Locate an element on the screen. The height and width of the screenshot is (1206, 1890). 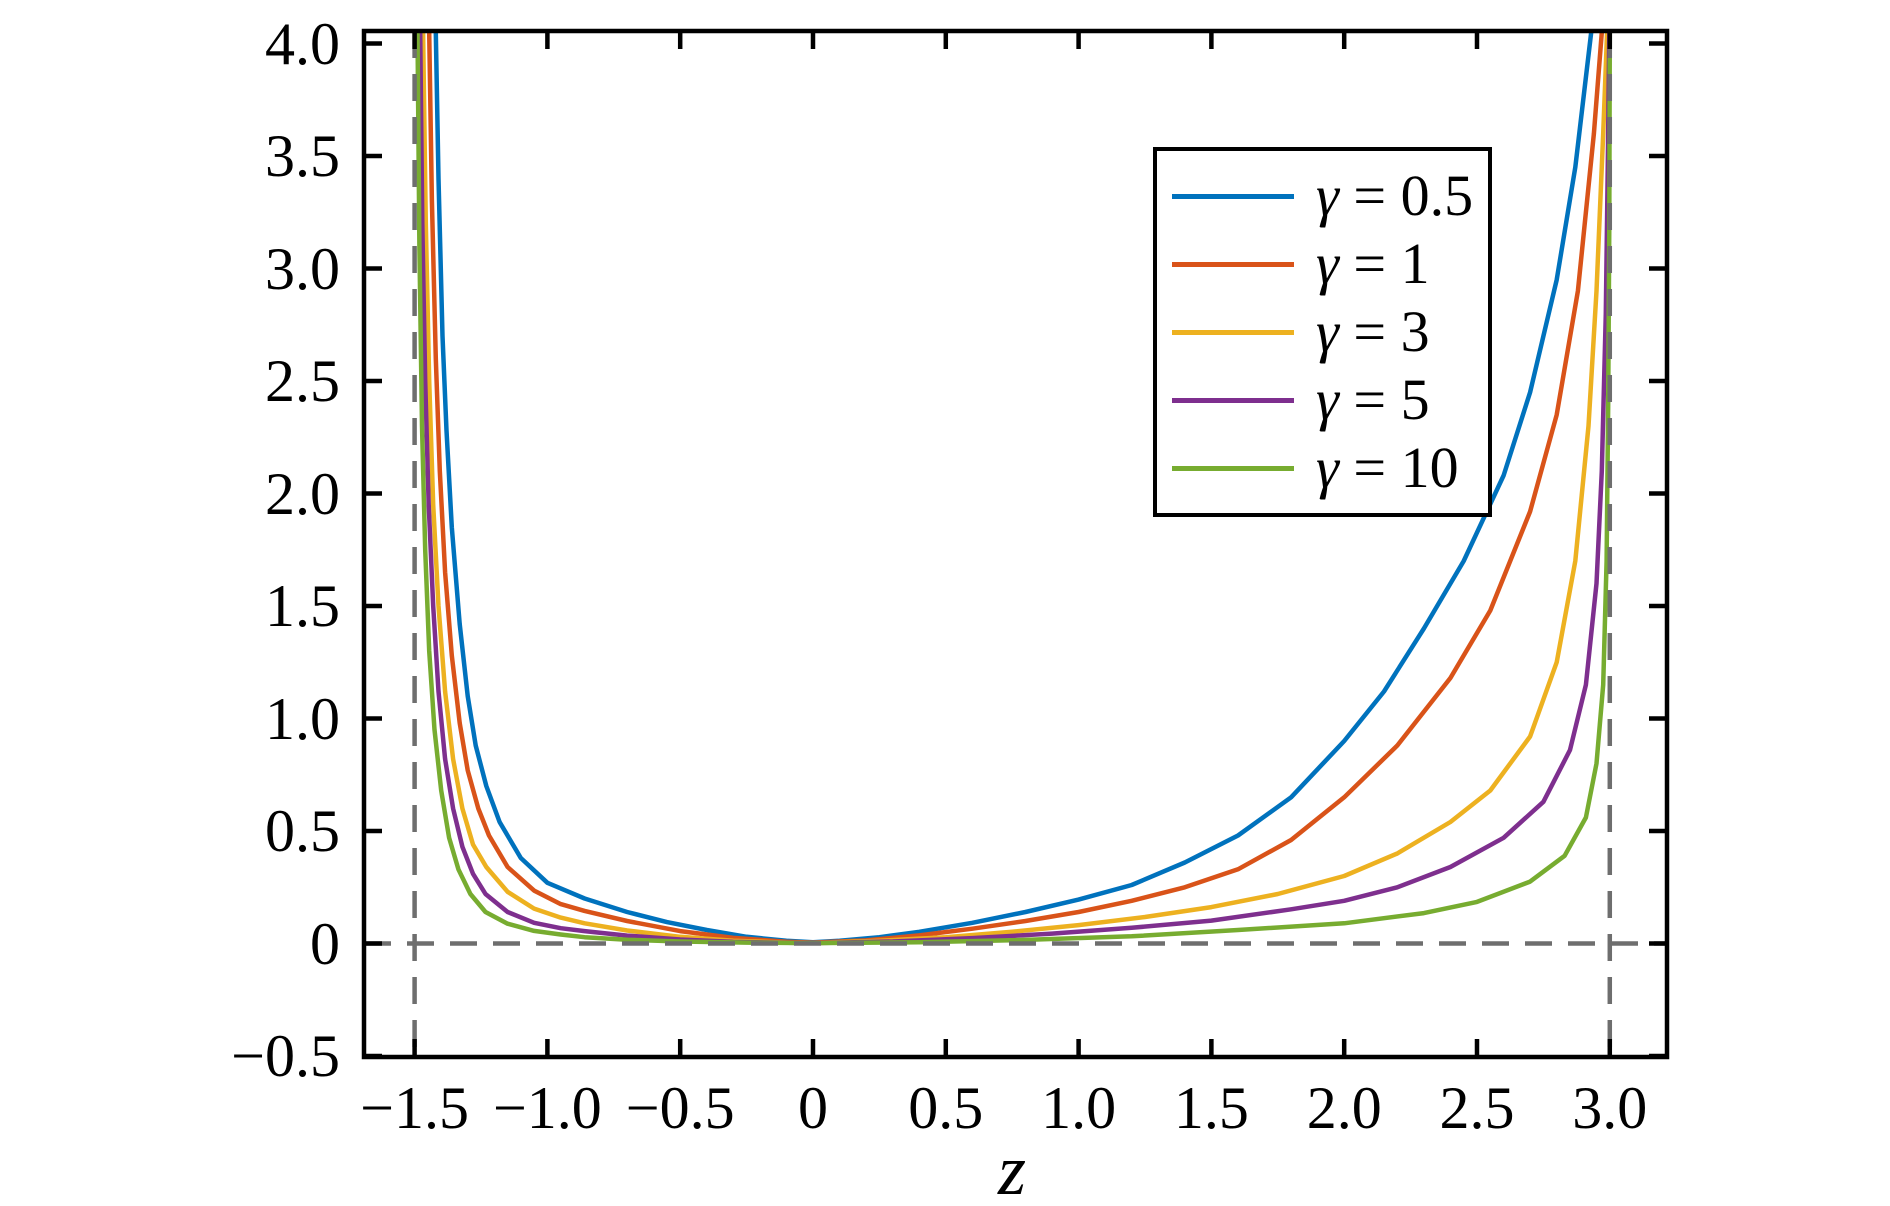
legend-entry: γ = 5 is located at coordinates (1322, 400).